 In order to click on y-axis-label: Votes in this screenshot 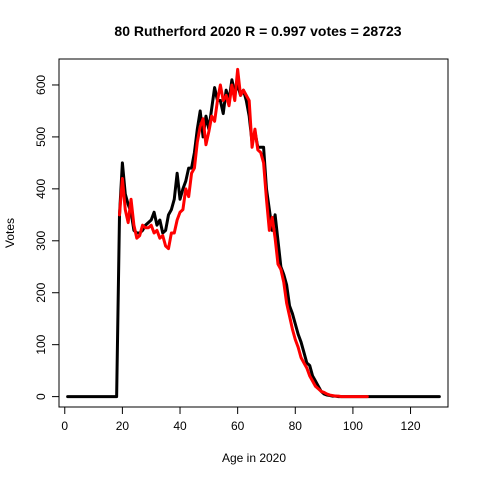, I will do `click(10, 233)`.